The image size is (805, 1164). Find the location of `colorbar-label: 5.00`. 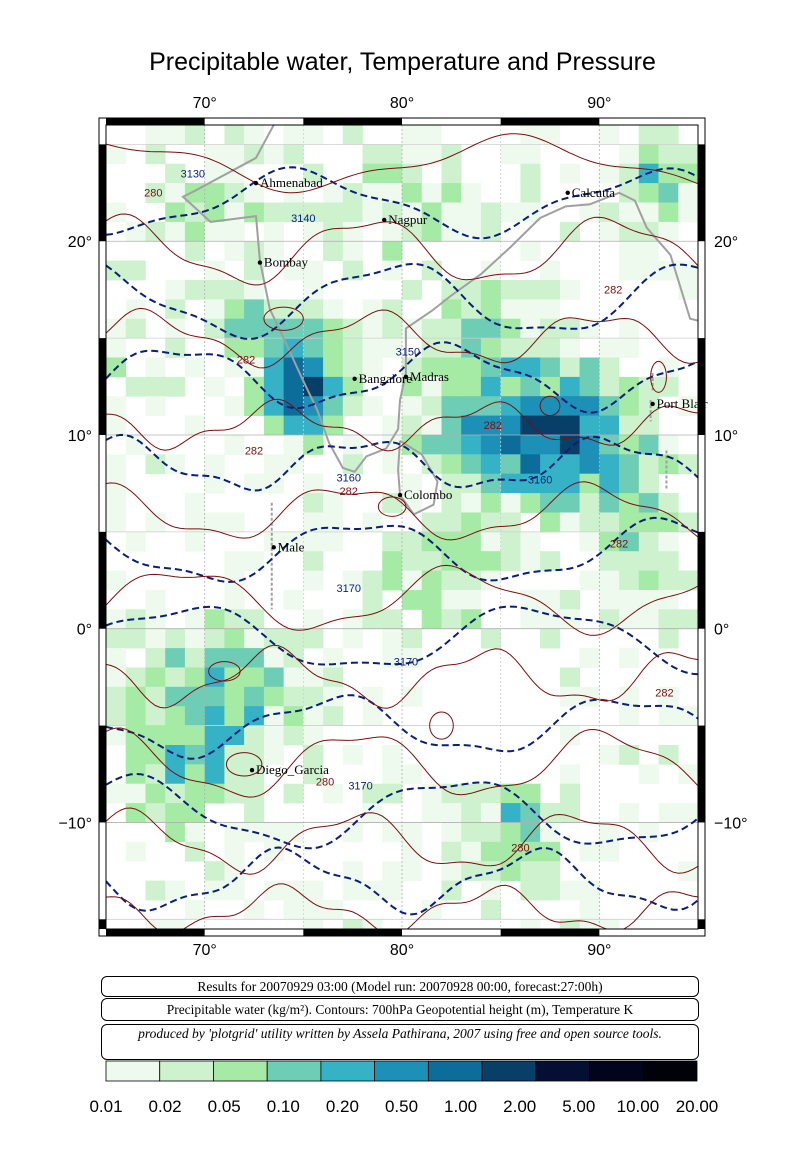

colorbar-label: 5.00 is located at coordinates (578, 1106).